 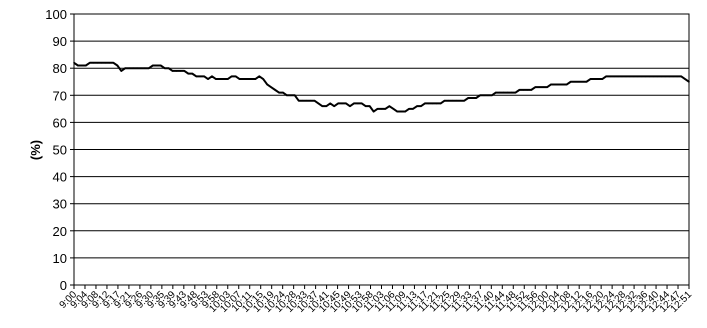 What do you see at coordinates (60, 204) in the screenshot?
I see `y-tick-label: 30` at bounding box center [60, 204].